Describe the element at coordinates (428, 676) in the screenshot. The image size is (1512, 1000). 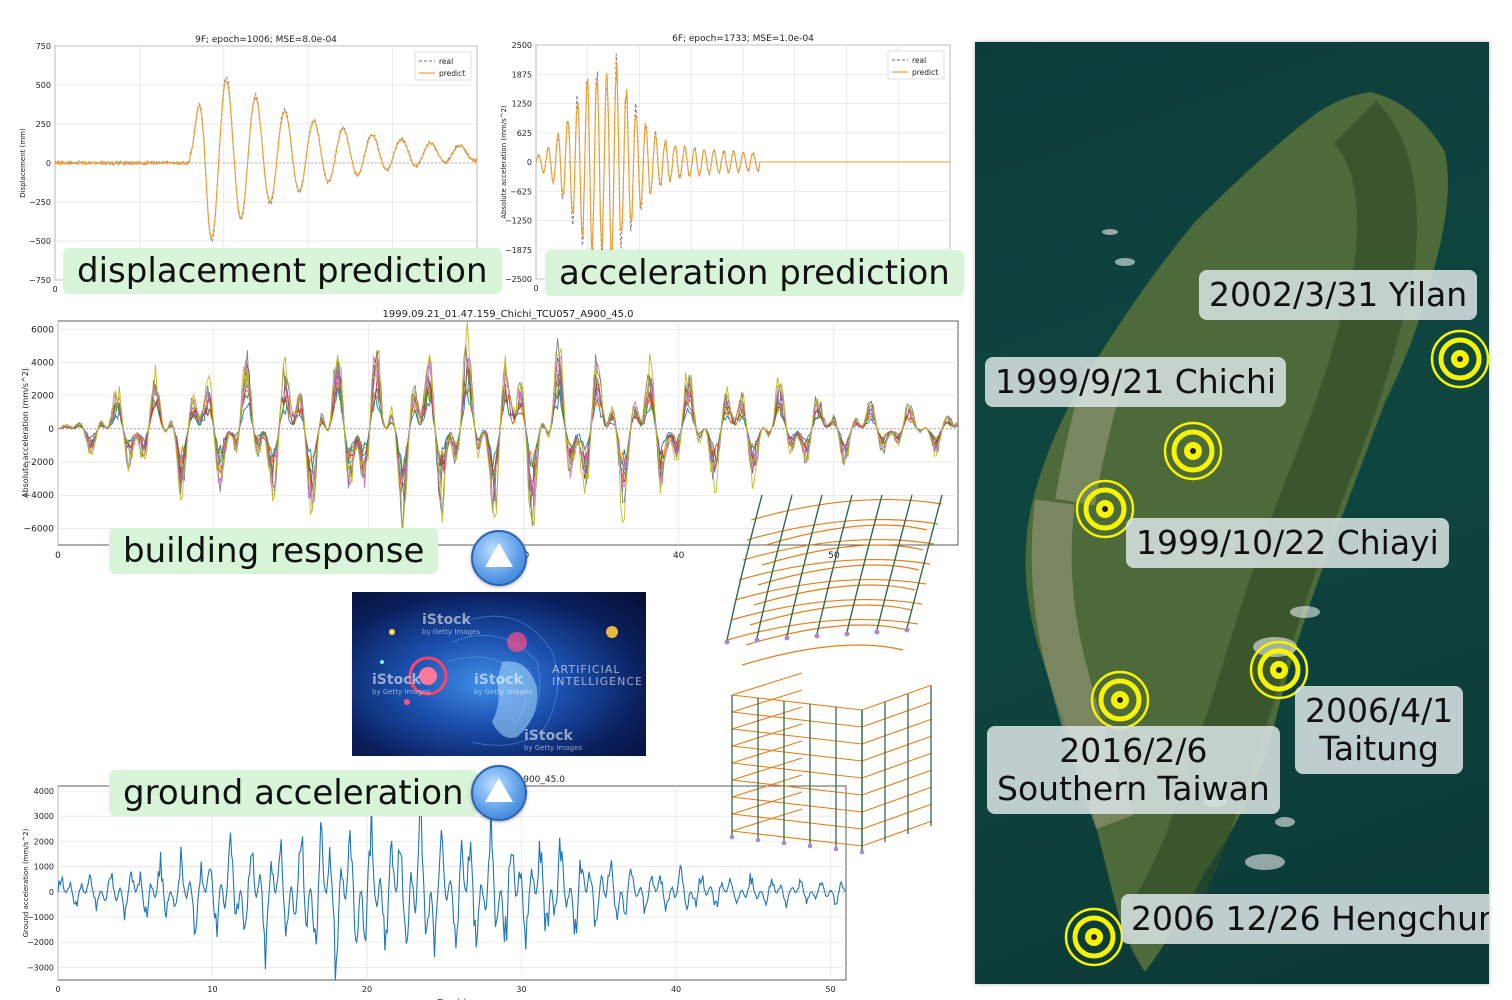
I see `red-ring-icon` at that location.